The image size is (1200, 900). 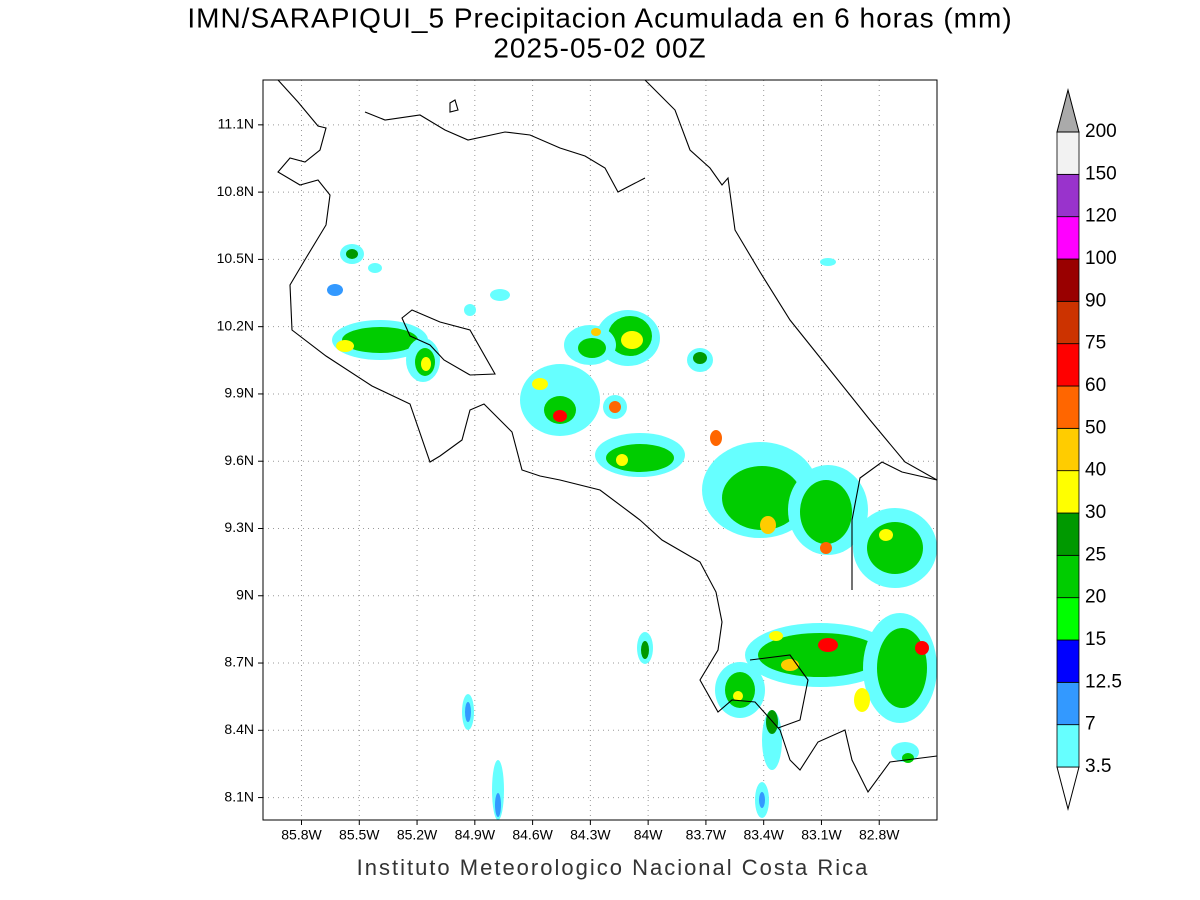 I want to click on colorbar-label: 50, so click(x=1095, y=427).